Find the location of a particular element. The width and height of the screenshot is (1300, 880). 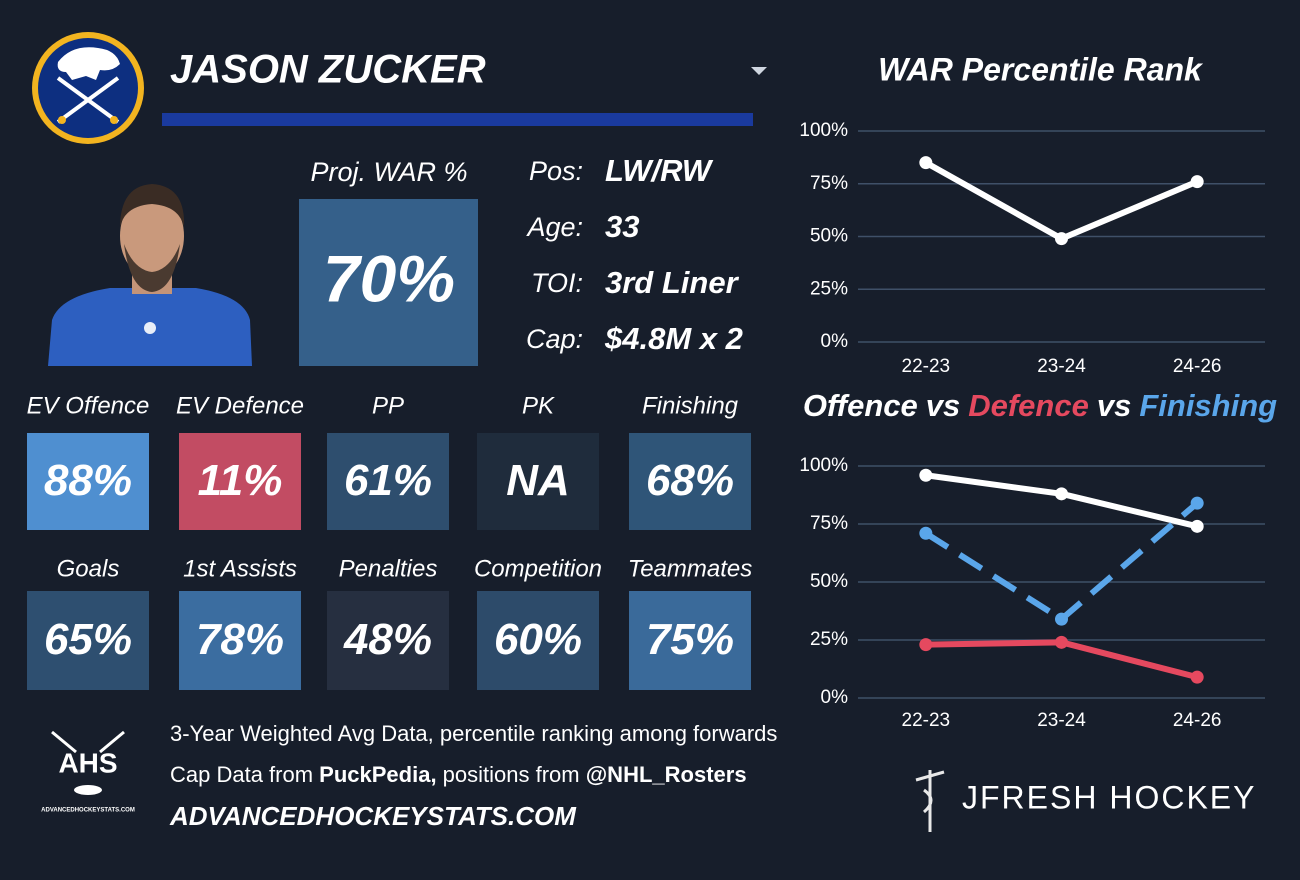

info-value: LW/RW is located at coordinates (659, 170).